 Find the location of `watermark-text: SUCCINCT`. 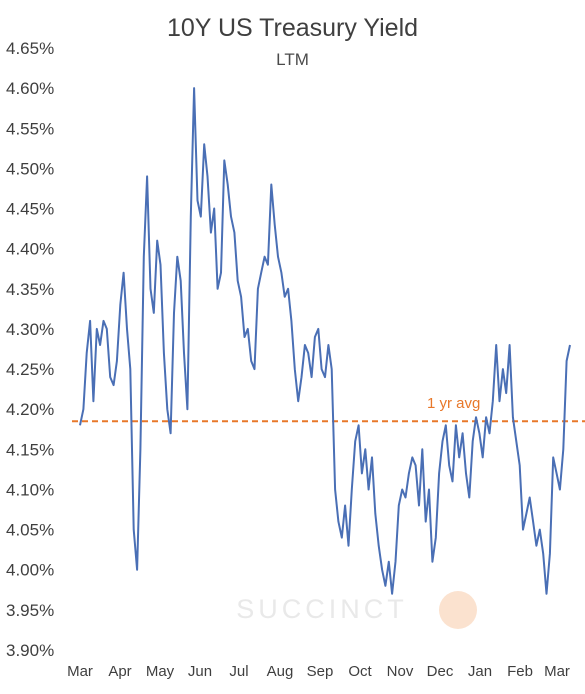

watermark-text: SUCCINCT is located at coordinates (322, 609).